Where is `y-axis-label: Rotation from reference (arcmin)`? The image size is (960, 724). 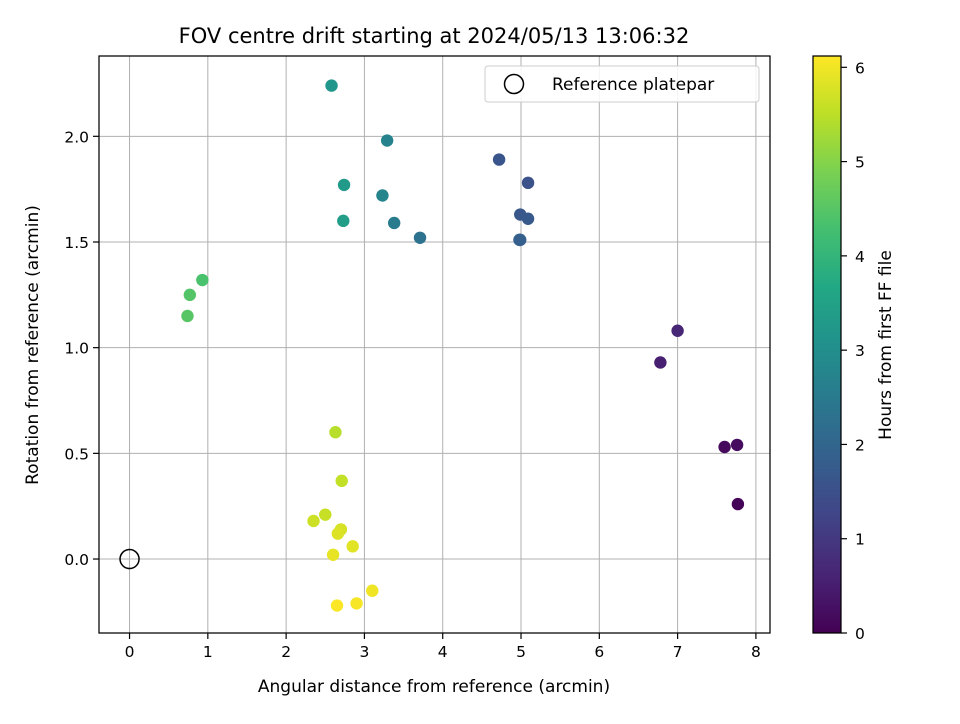
y-axis-label: Rotation from reference (arcmin) is located at coordinates (33, 345).